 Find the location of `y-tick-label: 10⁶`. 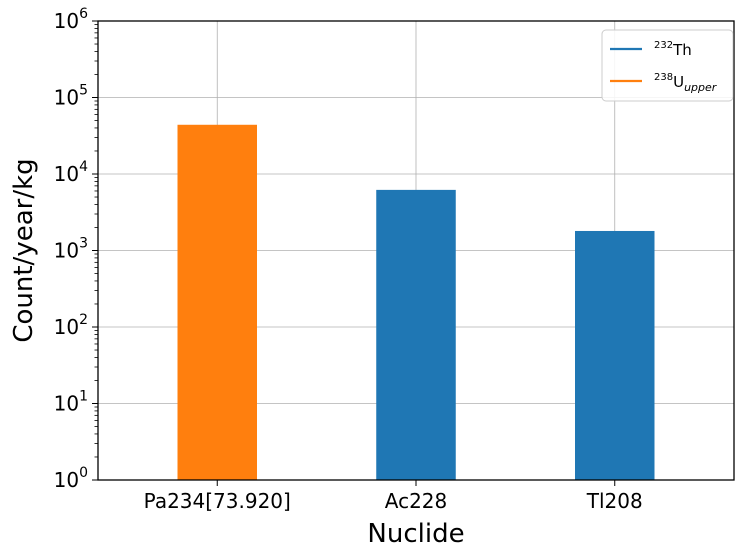

y-tick-label: 10⁶ is located at coordinates (71, 19).